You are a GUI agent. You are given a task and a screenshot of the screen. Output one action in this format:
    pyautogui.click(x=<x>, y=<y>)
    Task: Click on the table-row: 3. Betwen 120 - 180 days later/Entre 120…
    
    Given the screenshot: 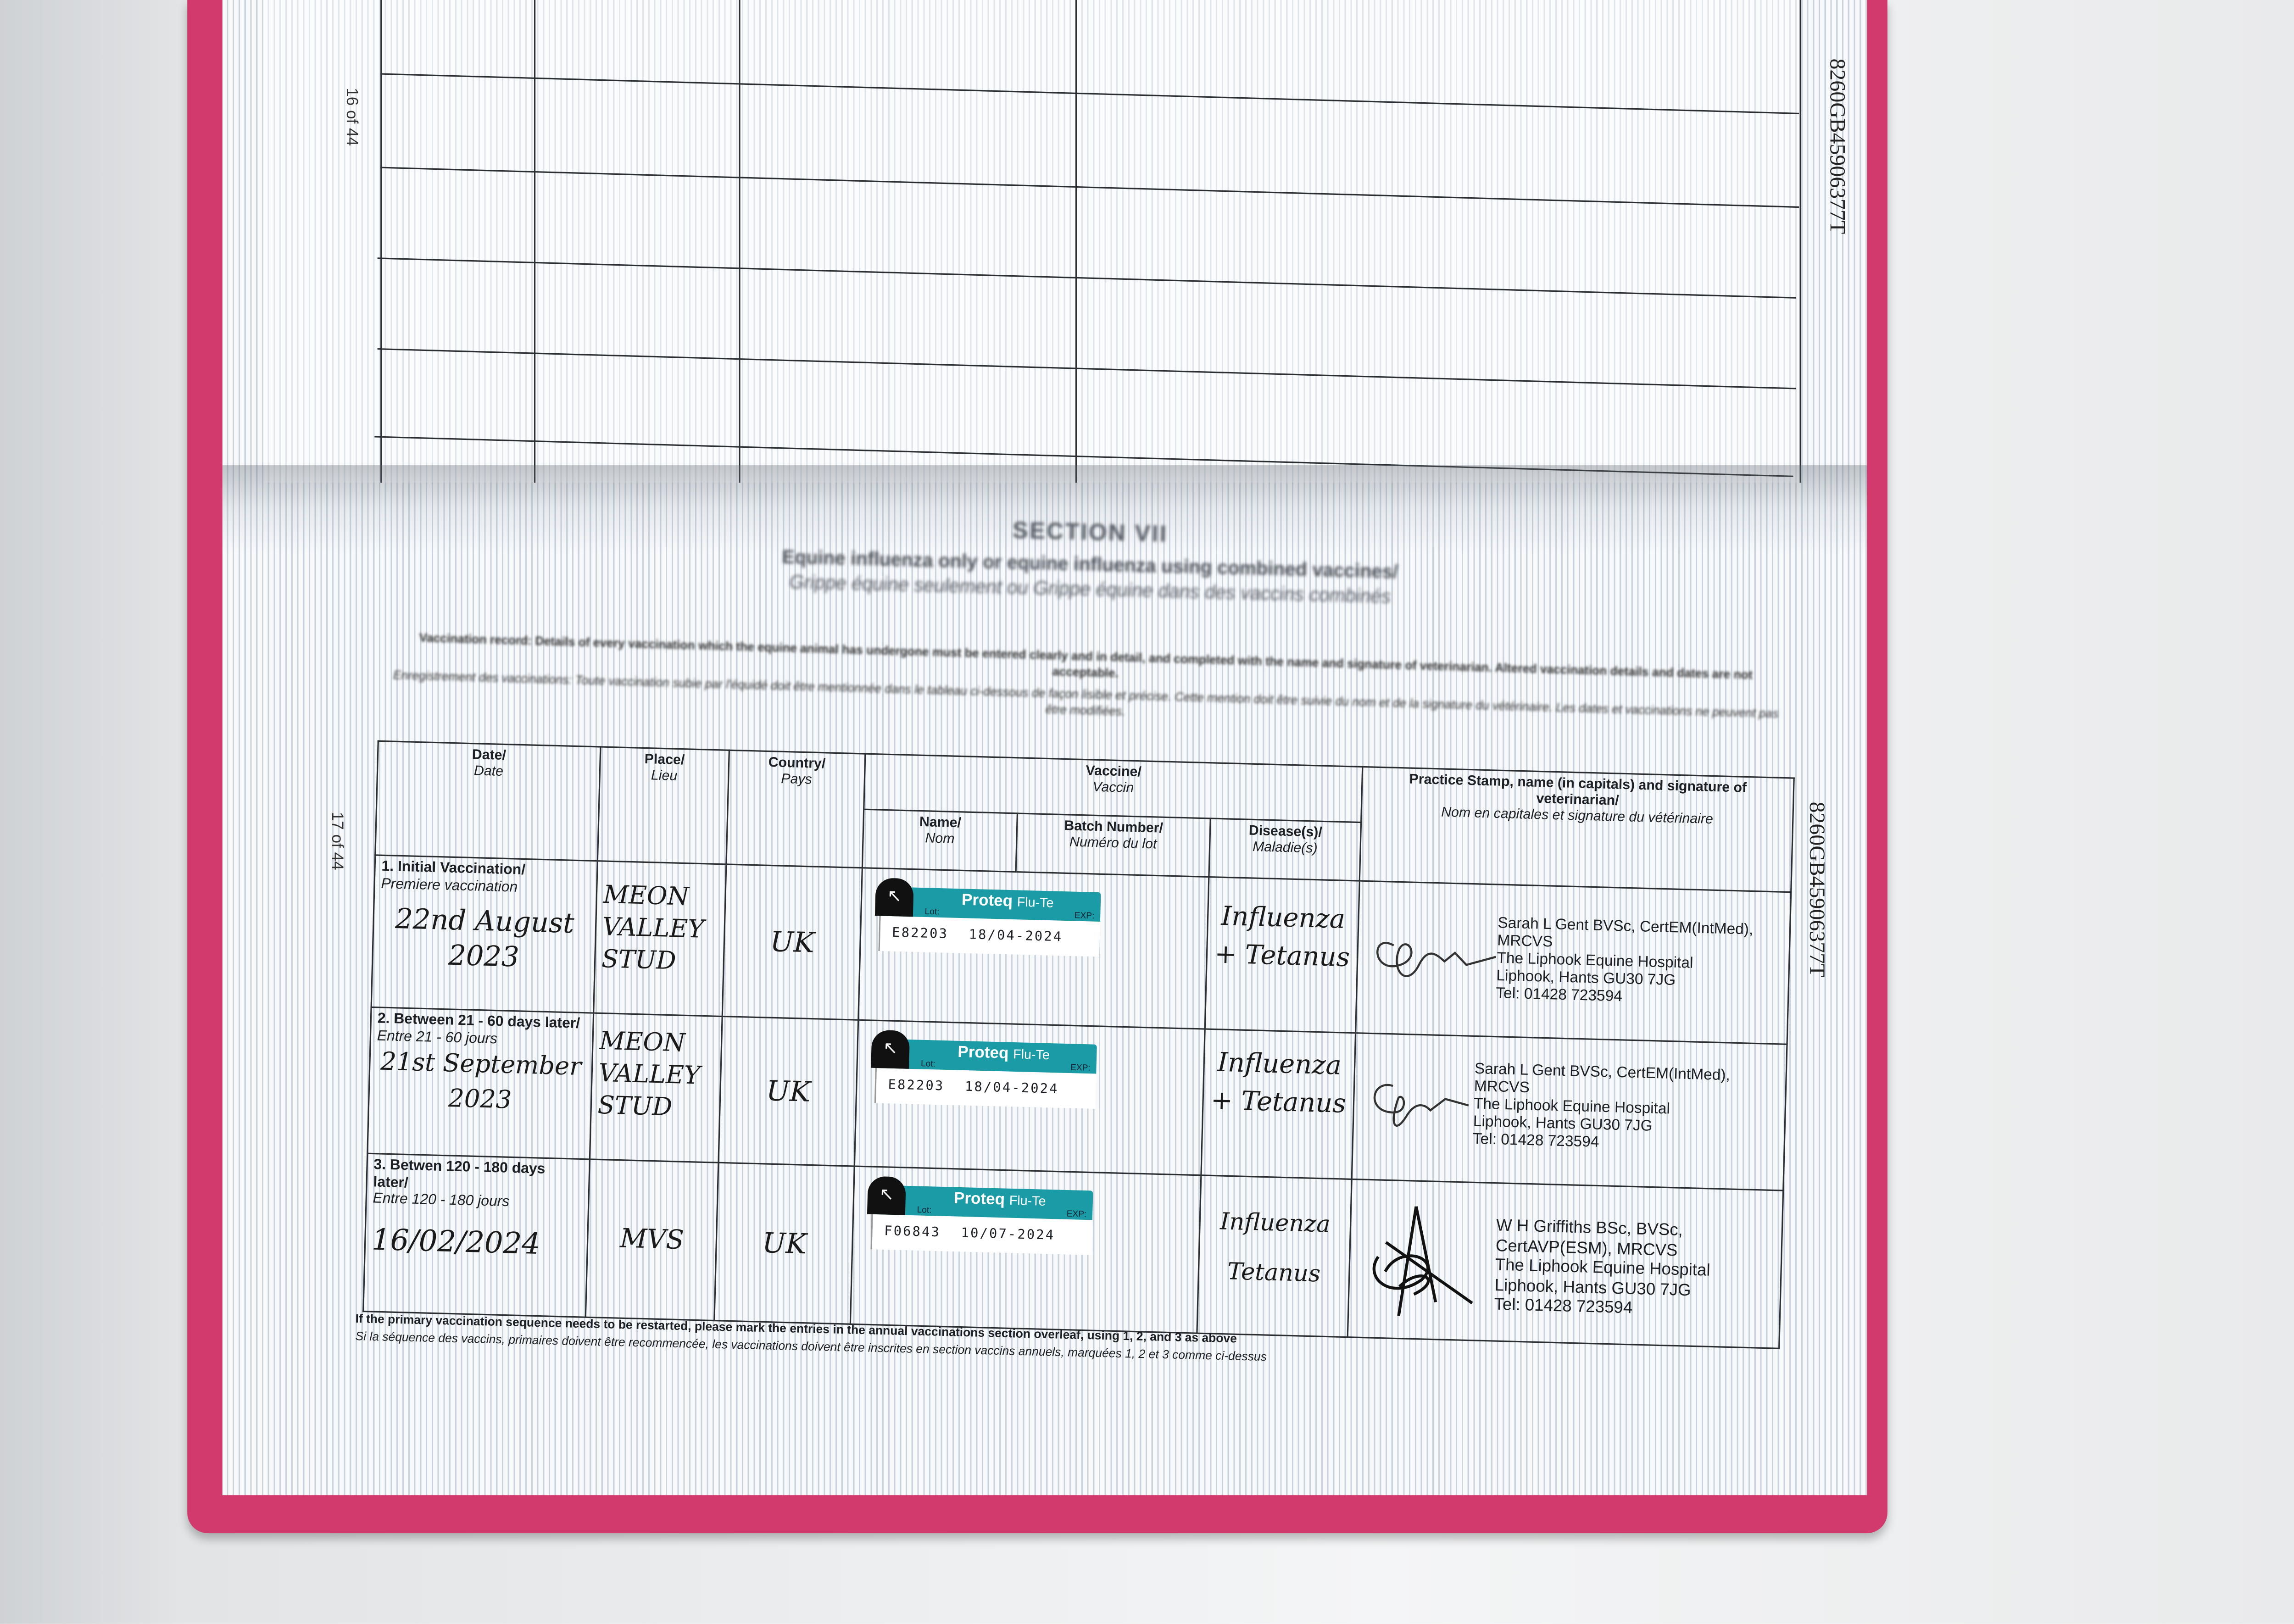 What is the action you would take?
    pyautogui.click(x=1073, y=1251)
    